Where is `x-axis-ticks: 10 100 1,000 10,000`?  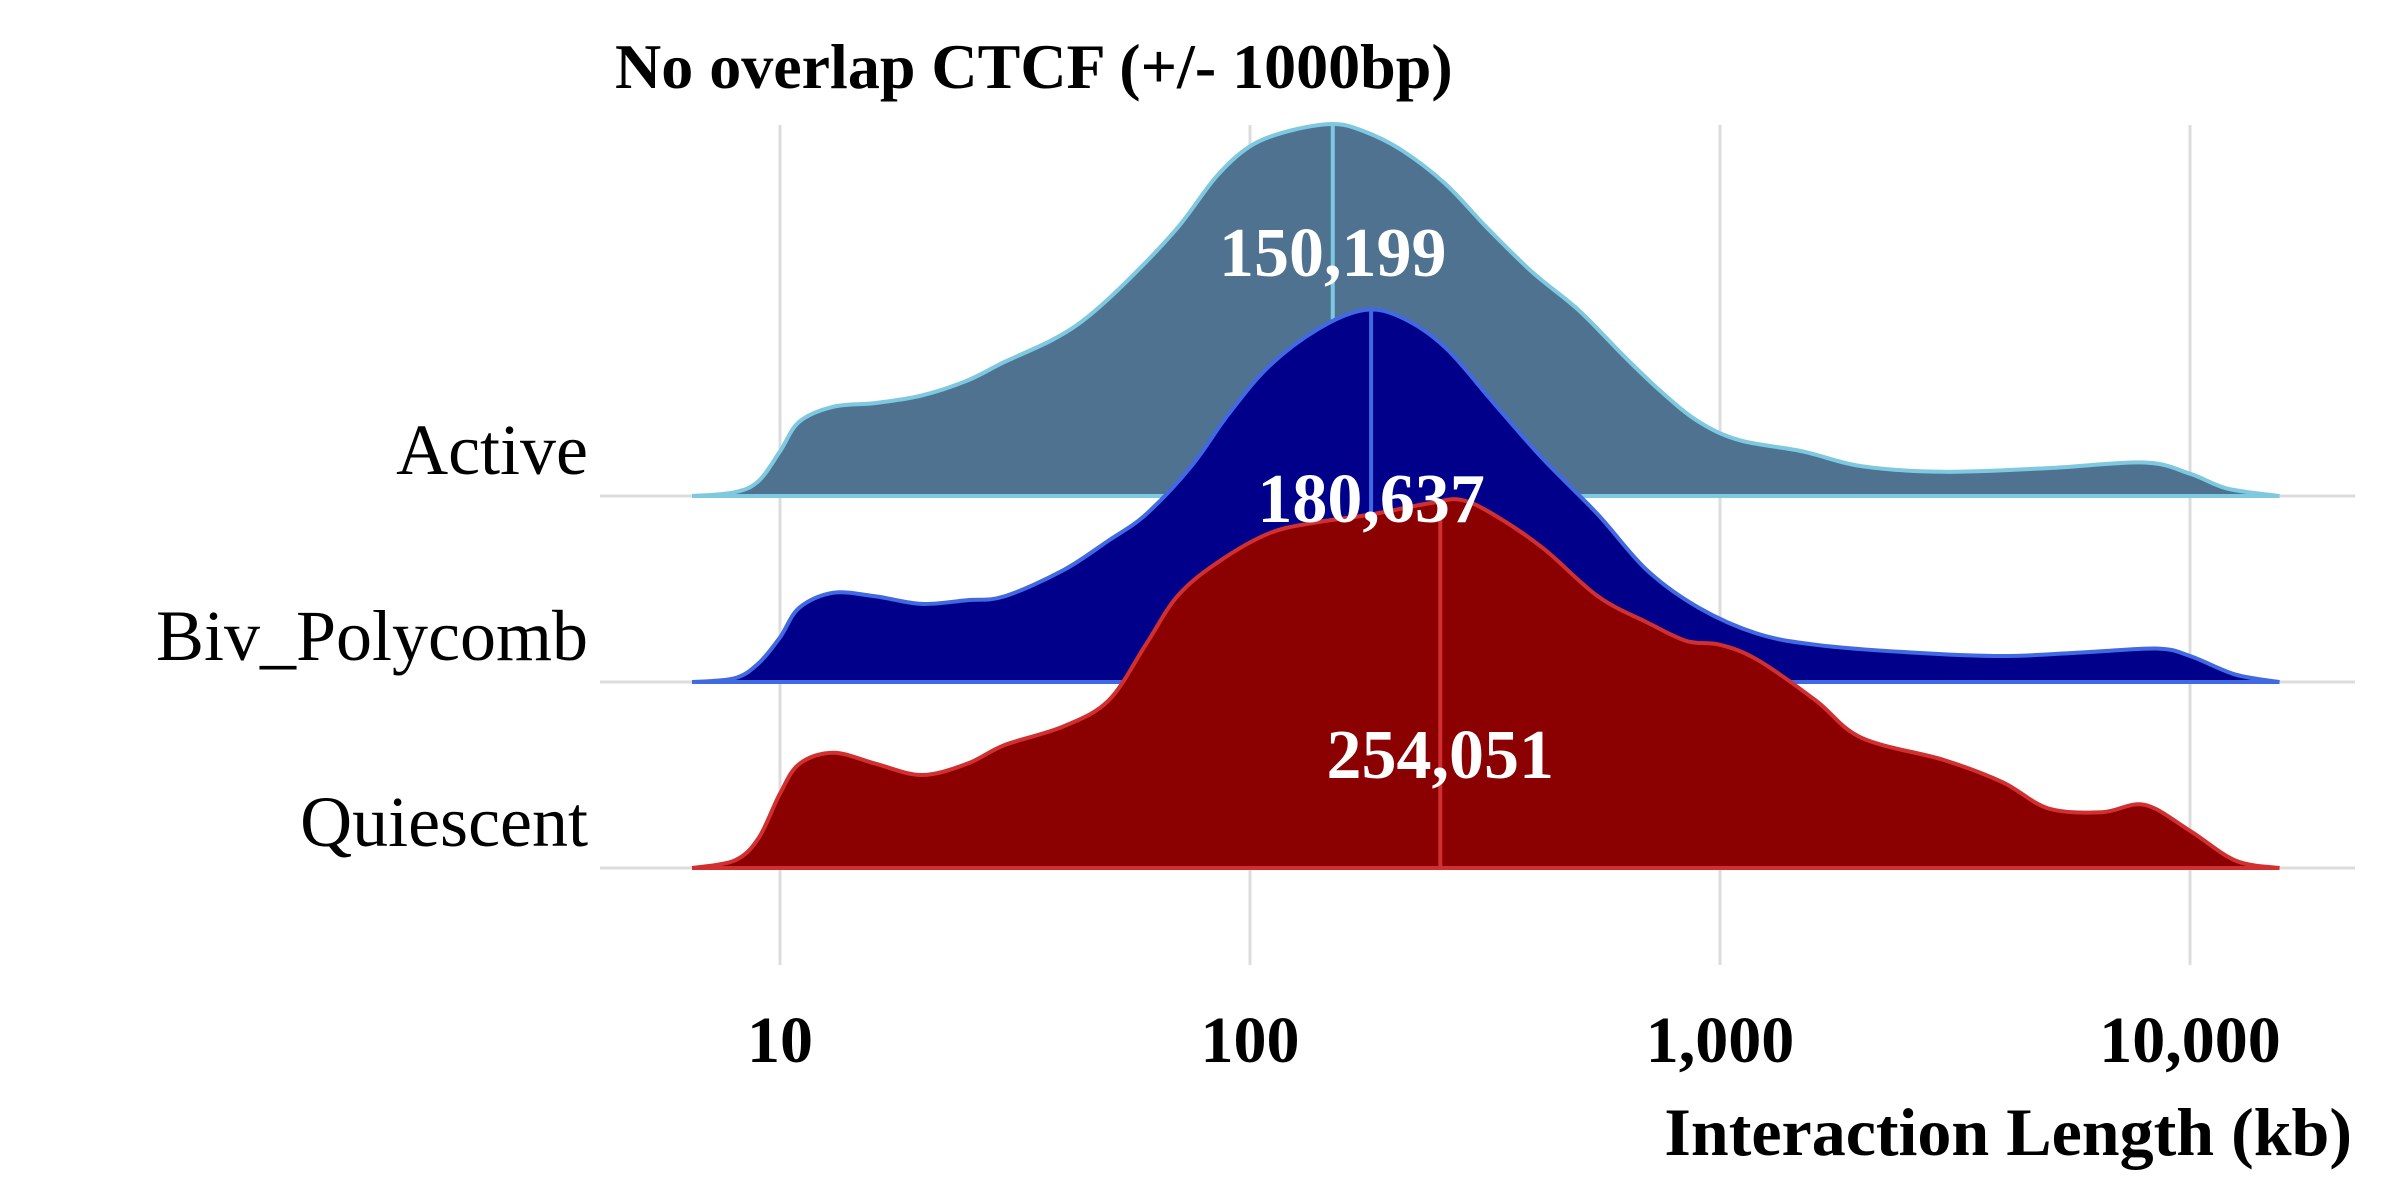
x-axis-ticks: 10 100 1,000 10,000 is located at coordinates (1514, 1040).